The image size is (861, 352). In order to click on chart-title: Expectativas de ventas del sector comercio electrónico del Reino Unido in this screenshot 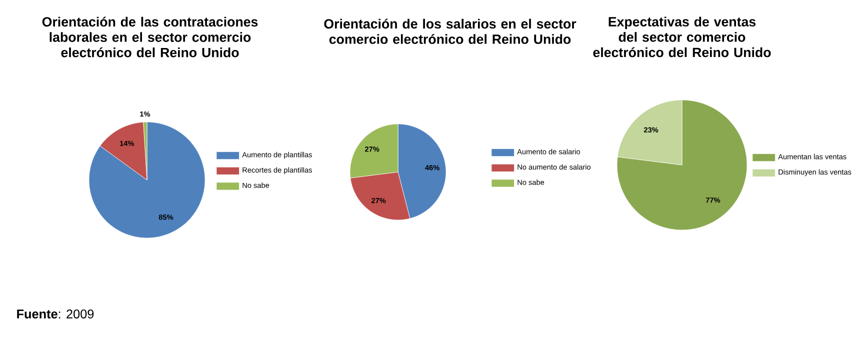, I will do `click(682, 37)`.